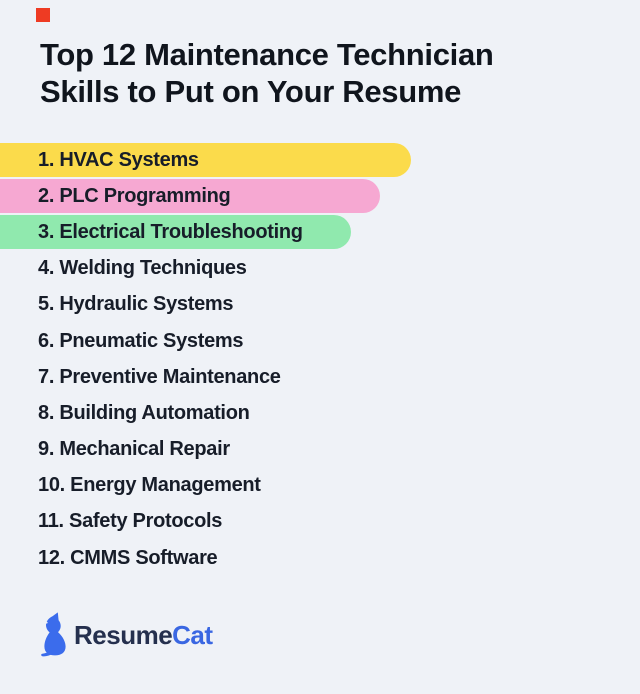 The height and width of the screenshot is (694, 640). What do you see at coordinates (144, 412) in the screenshot?
I see `skill-label: 8. Building Automation` at bounding box center [144, 412].